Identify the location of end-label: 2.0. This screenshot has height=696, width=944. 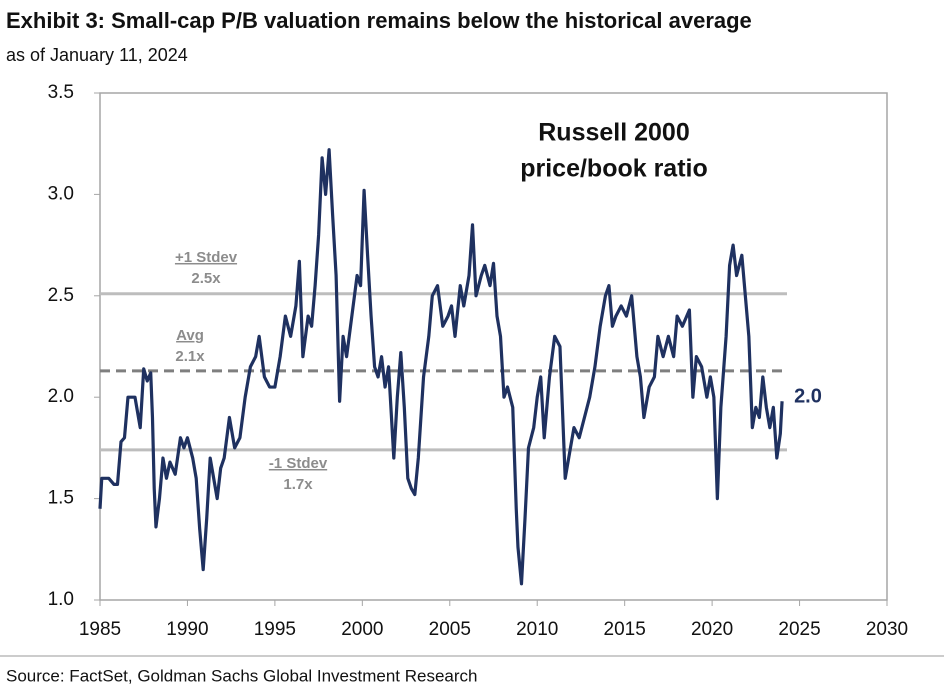
(808, 397).